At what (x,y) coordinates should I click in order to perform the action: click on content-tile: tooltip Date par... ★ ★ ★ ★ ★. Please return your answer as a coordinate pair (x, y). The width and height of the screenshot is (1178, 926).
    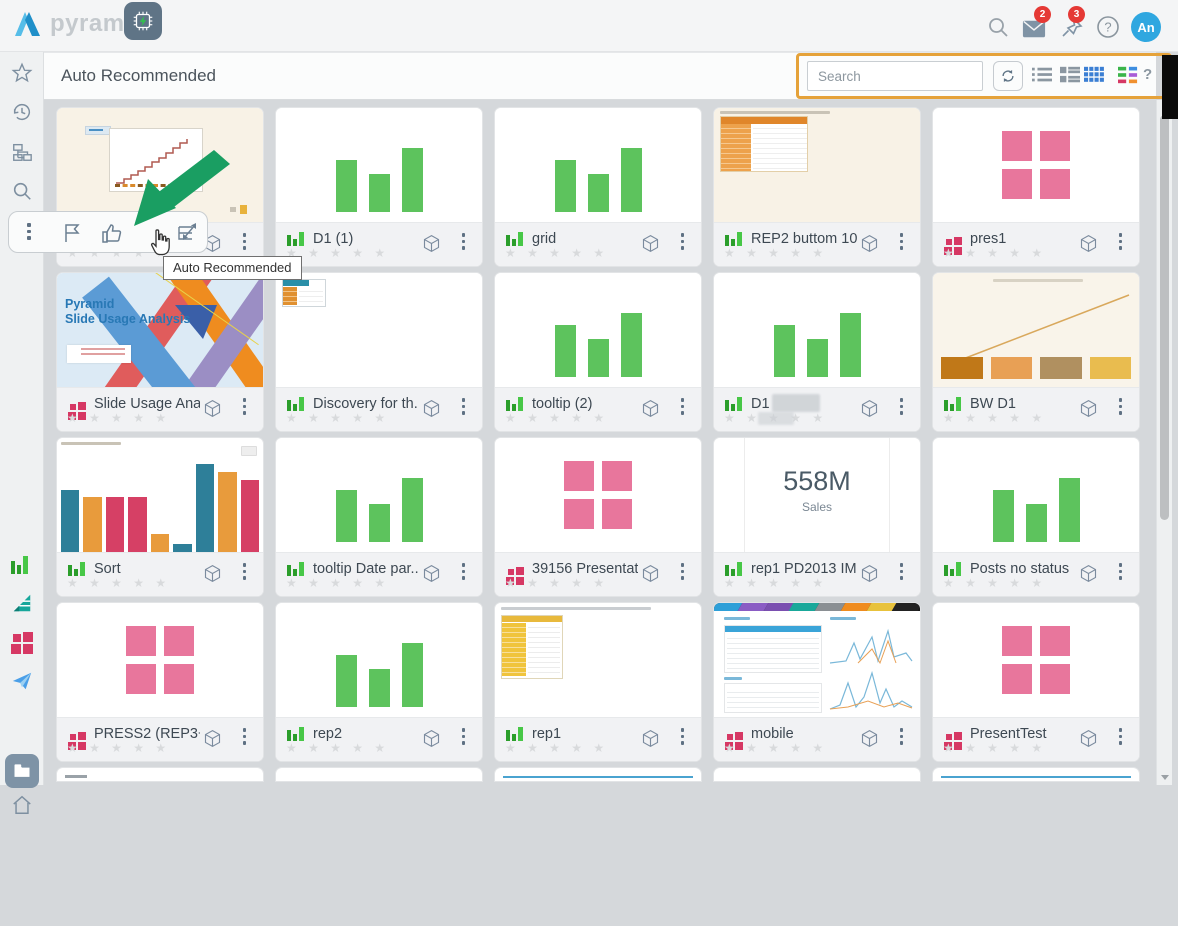
    Looking at the image, I should click on (379, 517).